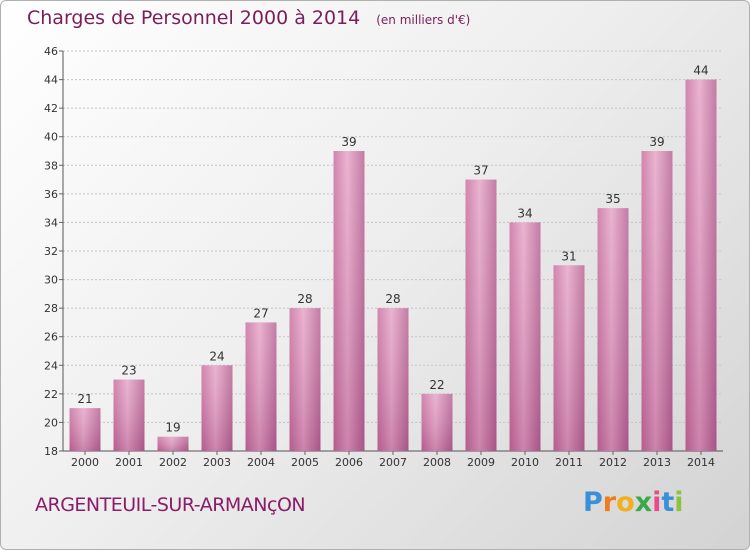  I want to click on x-tick-label: 2003, so click(217, 462).